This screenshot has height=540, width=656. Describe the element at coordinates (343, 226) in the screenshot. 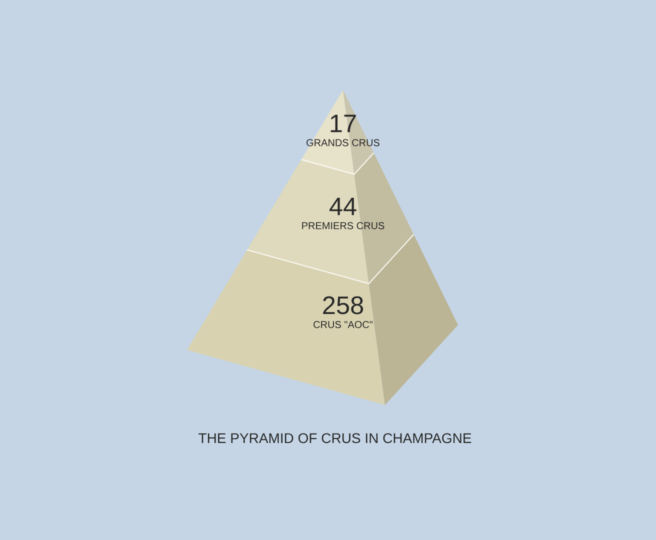

I see `category-label: PREMIERS CRUS` at that location.